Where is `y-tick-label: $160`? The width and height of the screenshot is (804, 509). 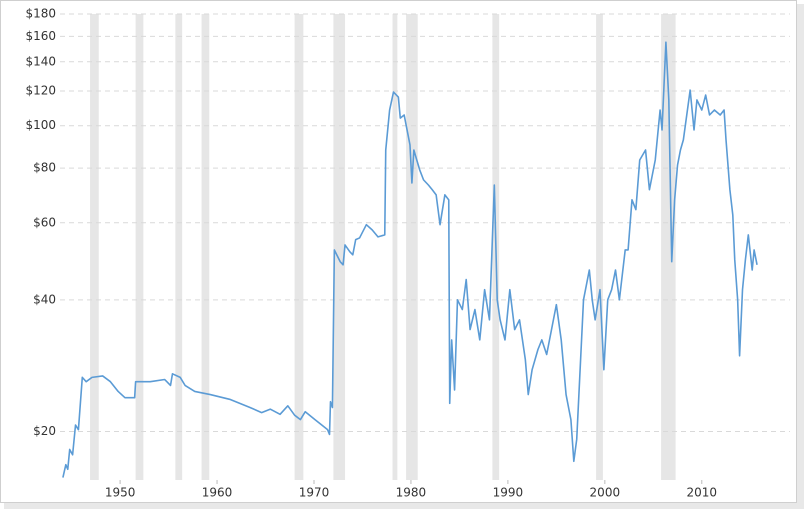 y-tick-label: $160 is located at coordinates (40, 36).